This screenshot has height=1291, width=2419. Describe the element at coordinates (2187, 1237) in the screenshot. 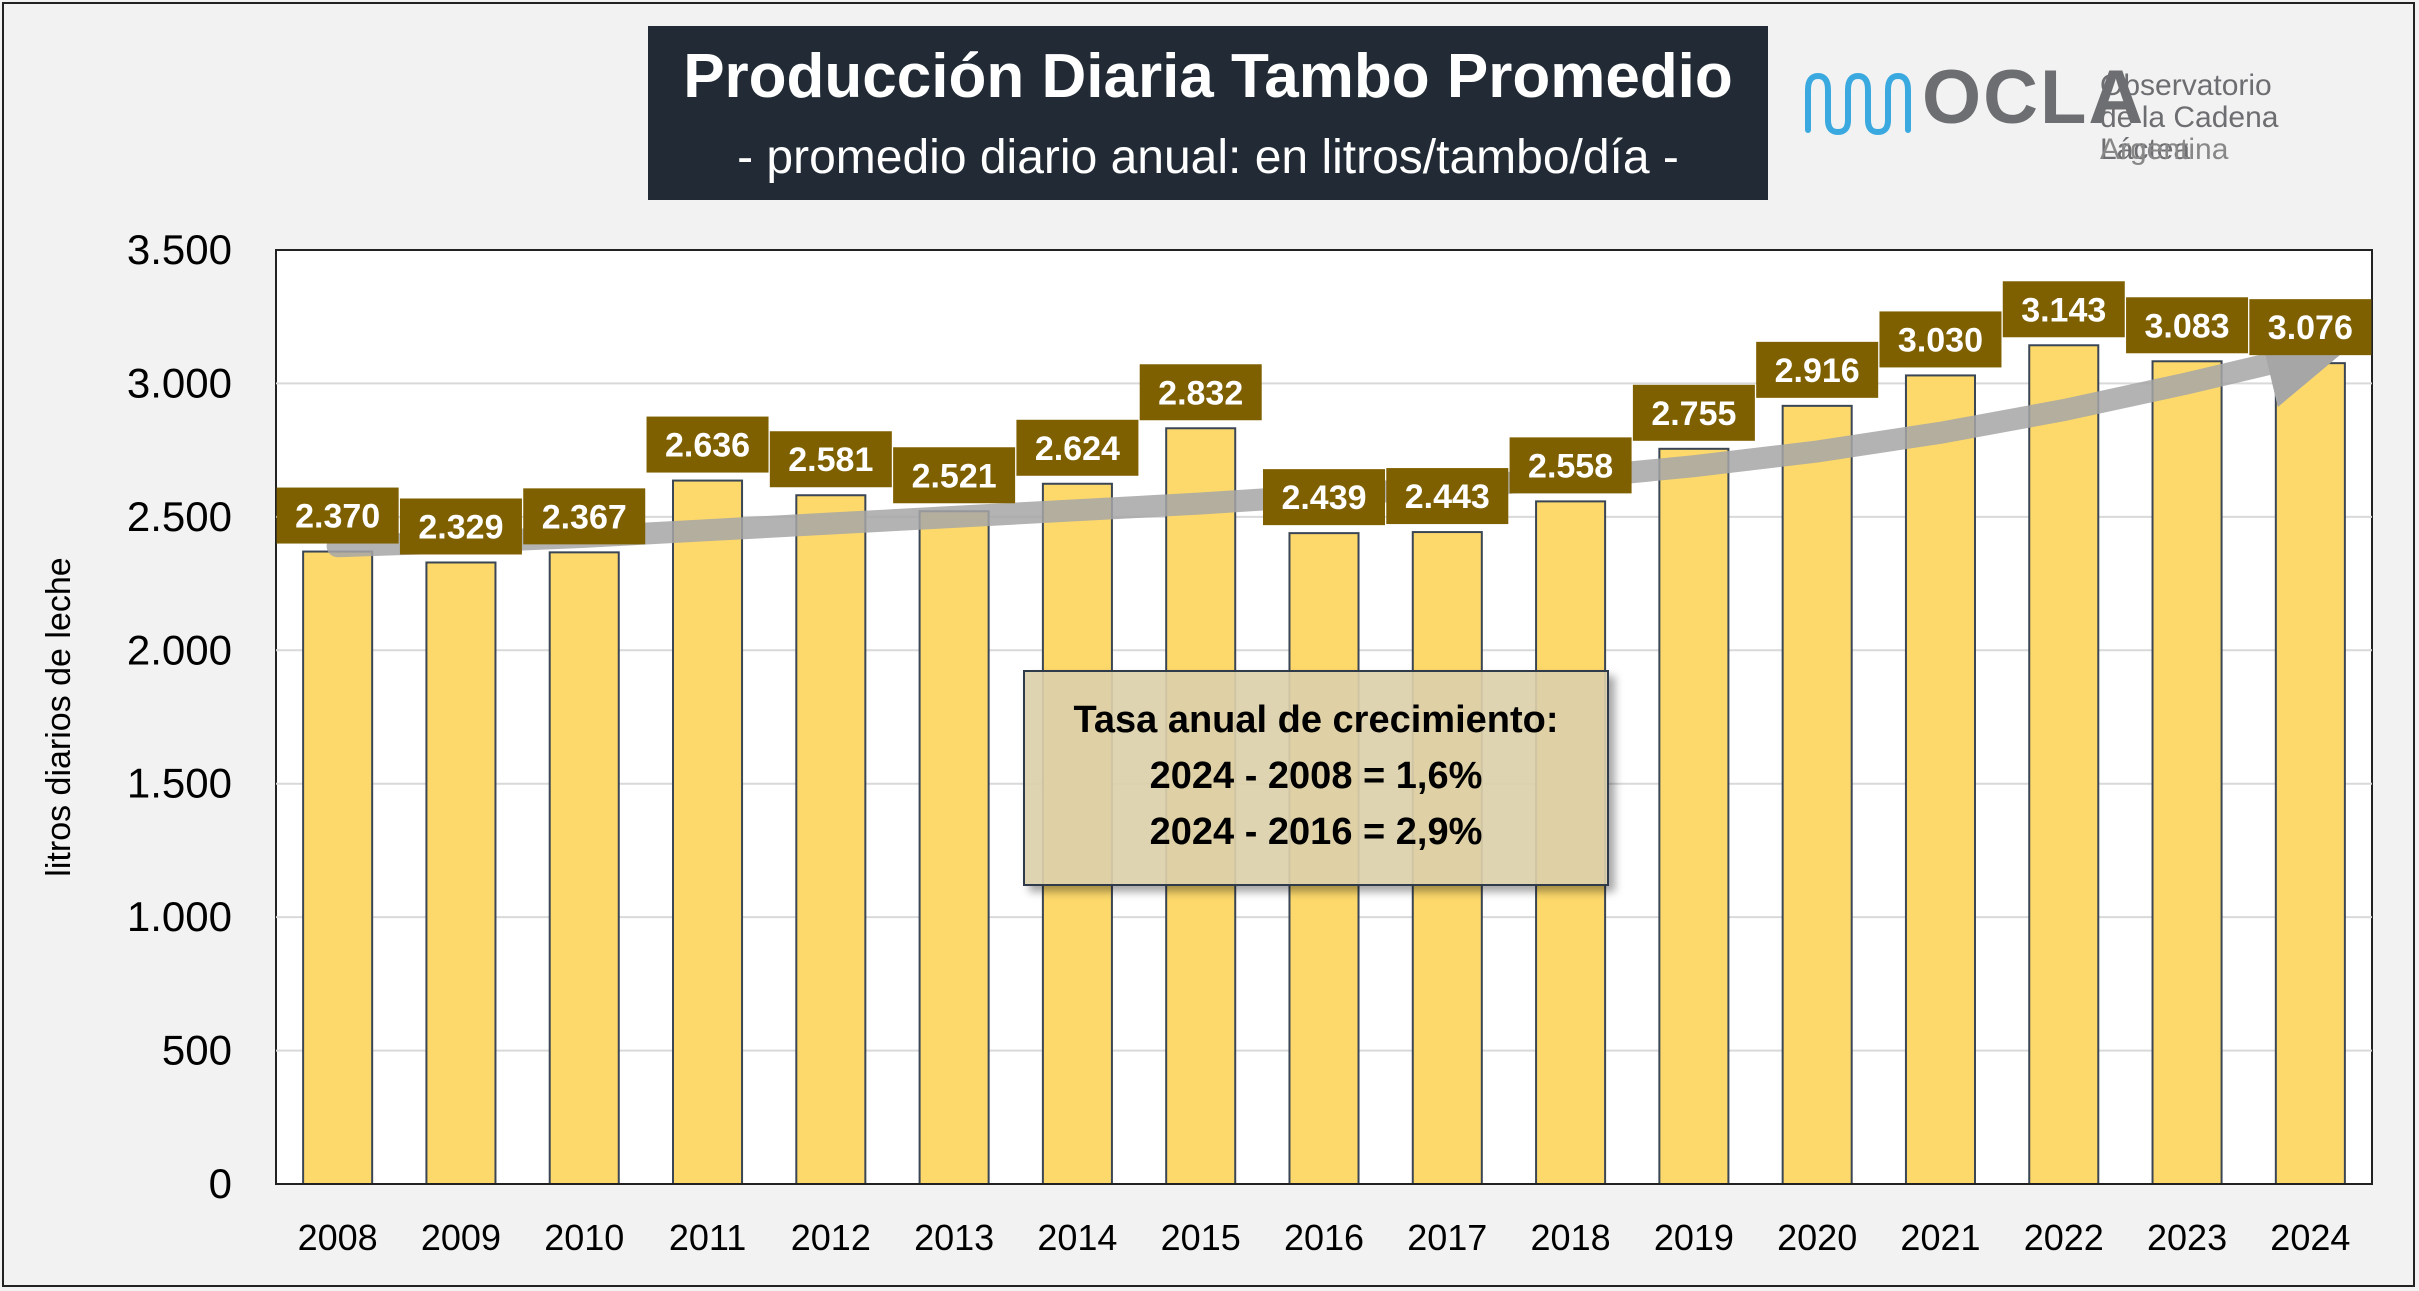

I see `x-tick-label: 2023` at that location.